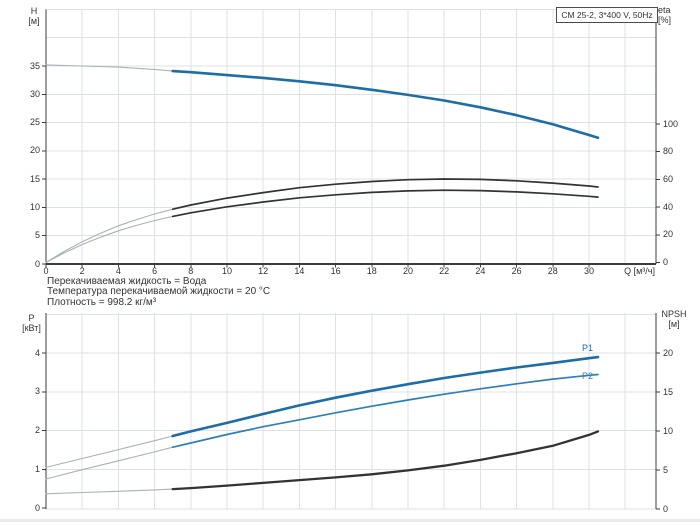  What do you see at coordinates (588, 348) in the screenshot?
I see `P1-curve-label: P1` at bounding box center [588, 348].